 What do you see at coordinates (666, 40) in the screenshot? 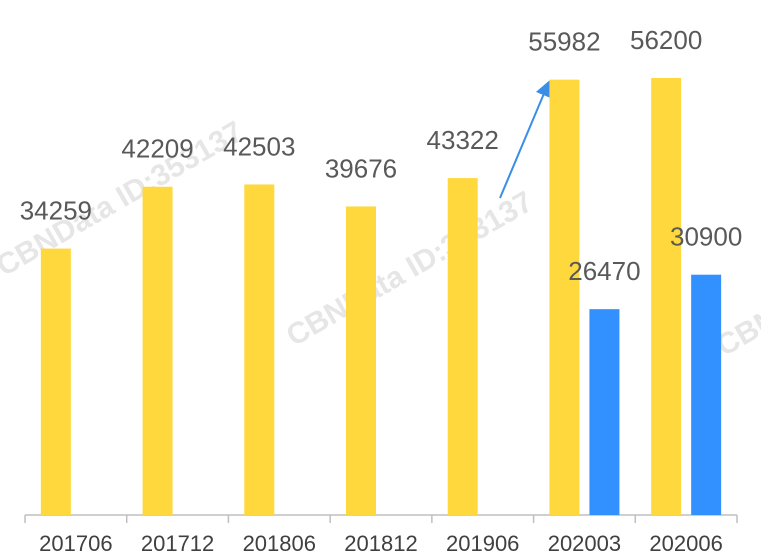
I see `data-label: 56200` at bounding box center [666, 40].